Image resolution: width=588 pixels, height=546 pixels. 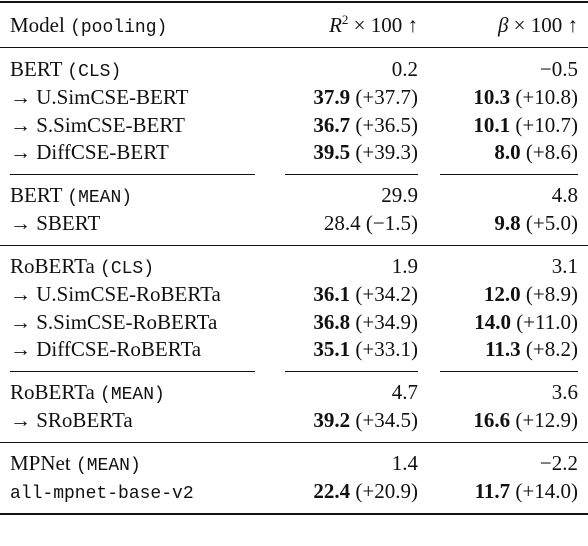 I want to click on r2-cell: 4.7, so click(x=405, y=392).